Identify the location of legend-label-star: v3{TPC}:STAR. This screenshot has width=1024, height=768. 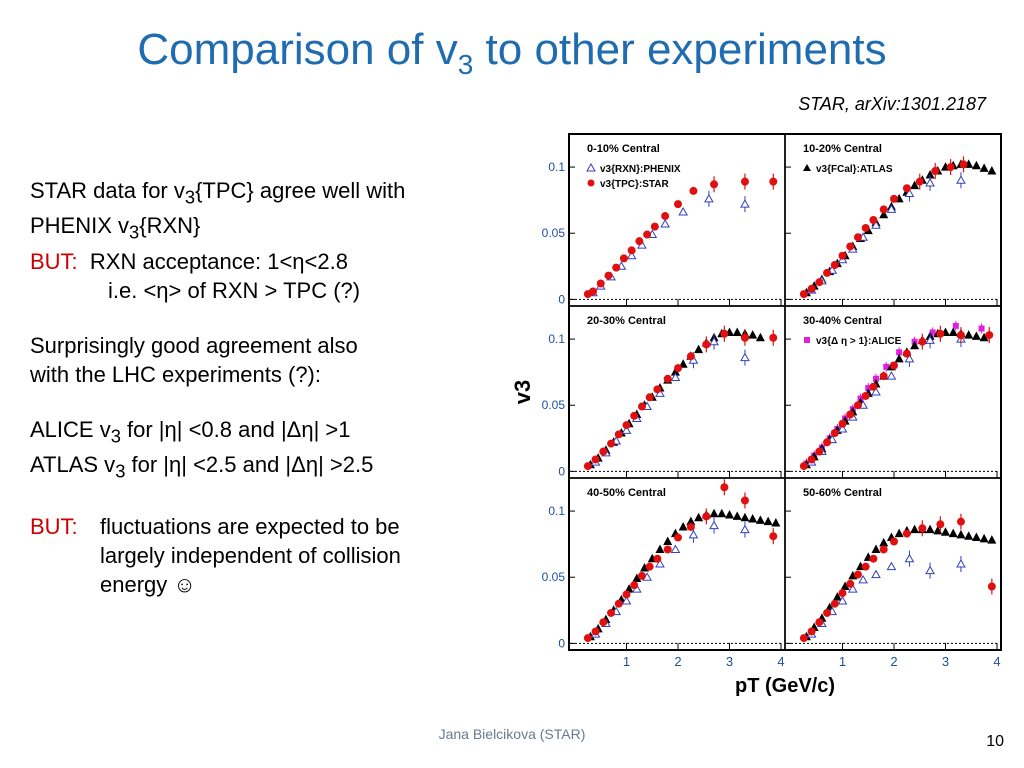
(634, 184).